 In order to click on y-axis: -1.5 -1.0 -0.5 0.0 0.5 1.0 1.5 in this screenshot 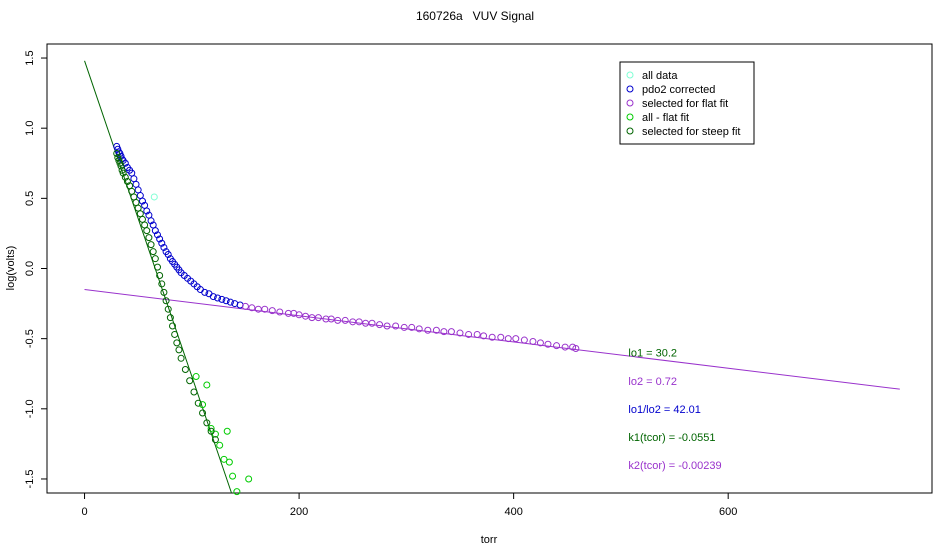, I will do `click(35, 269)`.